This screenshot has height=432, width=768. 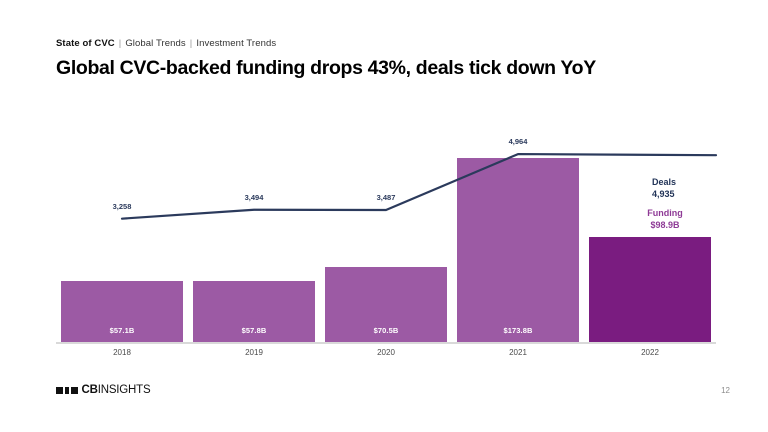 What do you see at coordinates (85, 43) in the screenshot?
I see `breadcrumb-primary: State of CVC` at bounding box center [85, 43].